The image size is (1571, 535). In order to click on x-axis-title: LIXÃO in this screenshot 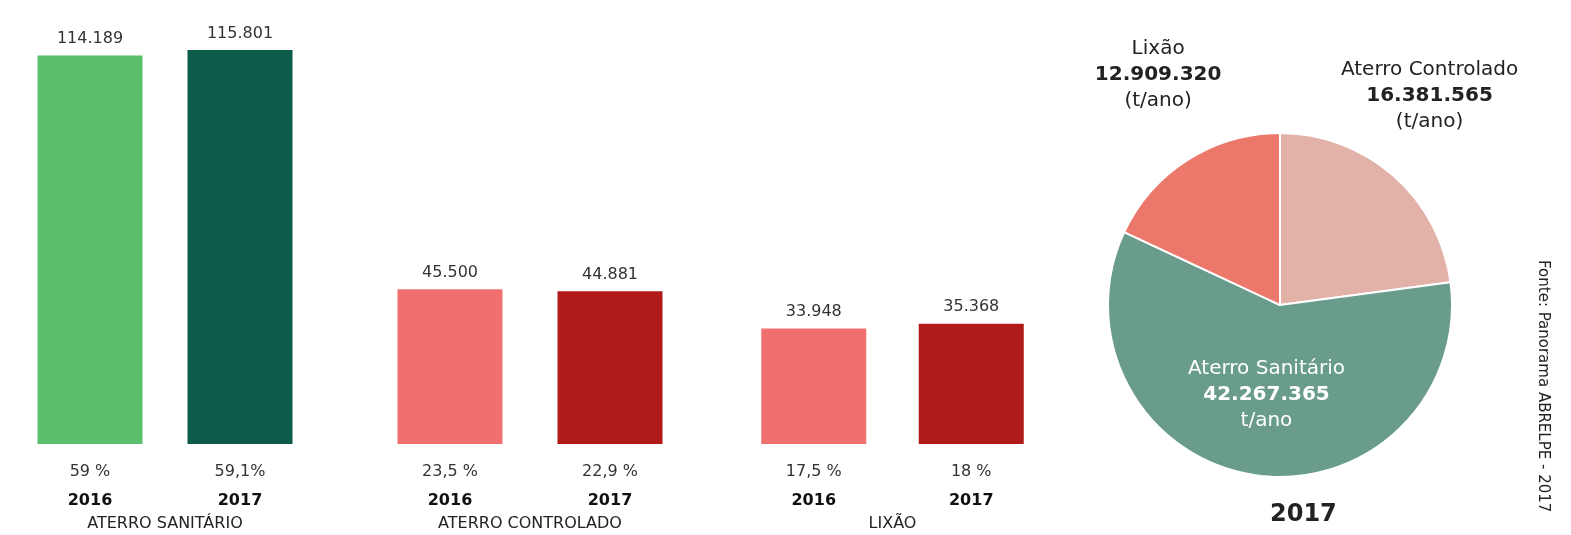, I will do `click(892, 522)`.